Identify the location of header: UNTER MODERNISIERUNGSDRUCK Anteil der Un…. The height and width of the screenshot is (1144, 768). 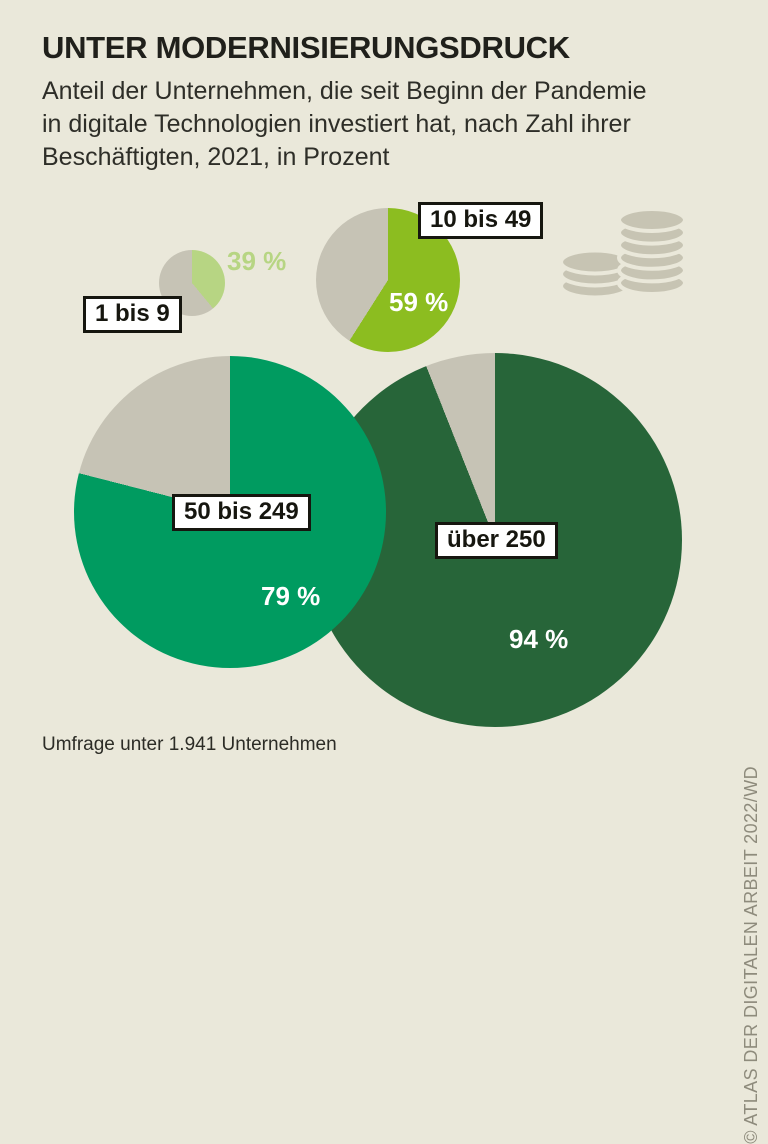
(382, 102).